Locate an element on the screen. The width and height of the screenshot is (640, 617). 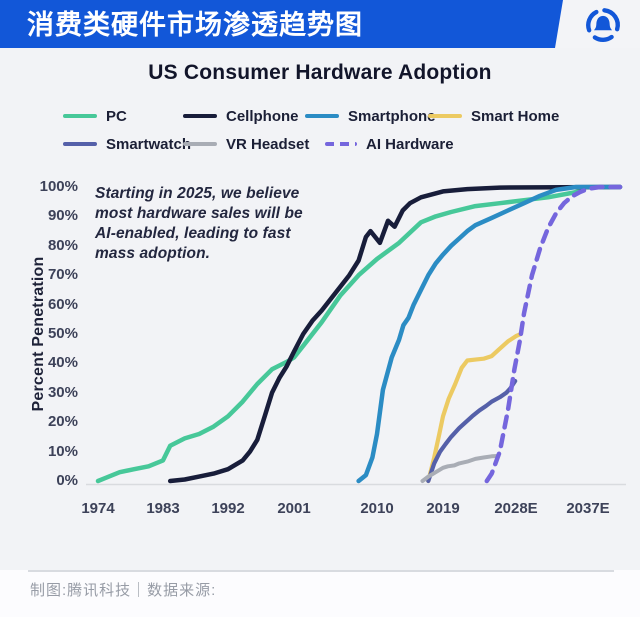
y-tick-10: 10% is located at coordinates (62, 451).